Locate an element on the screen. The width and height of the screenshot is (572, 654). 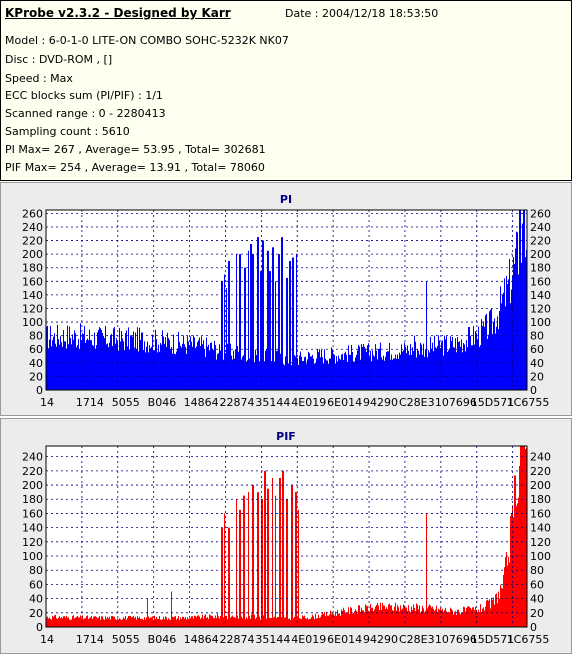
pif-ytick-right: 160 is located at coordinates (540, 513).